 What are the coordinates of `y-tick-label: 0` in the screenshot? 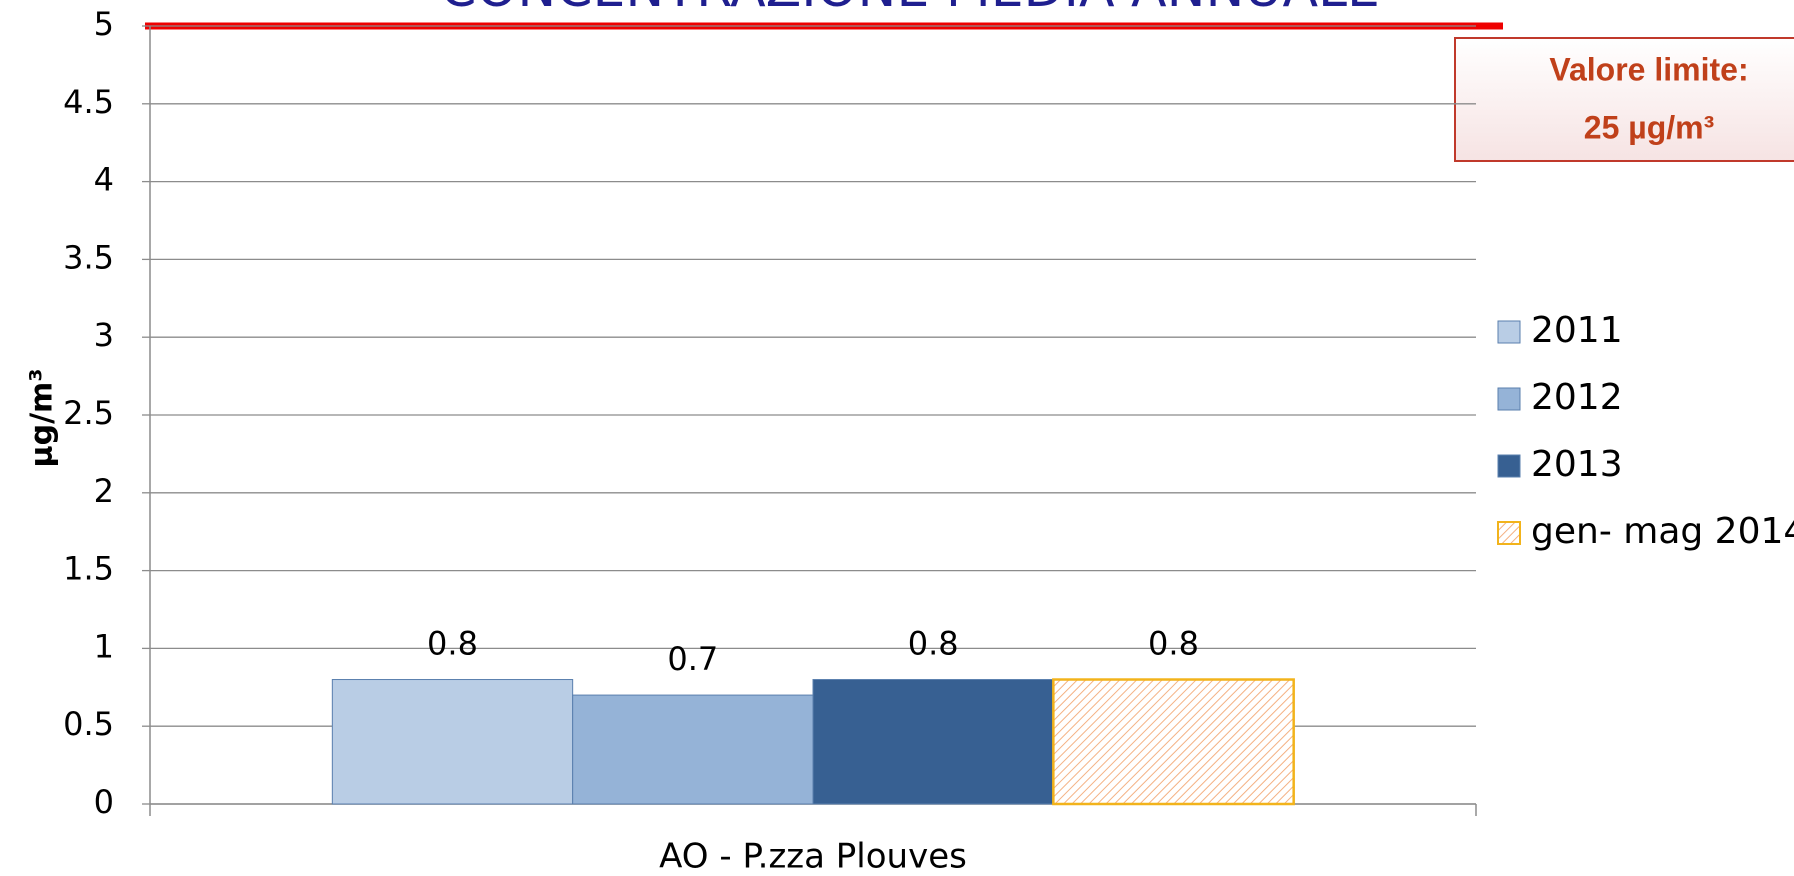 It's located at (104, 802).